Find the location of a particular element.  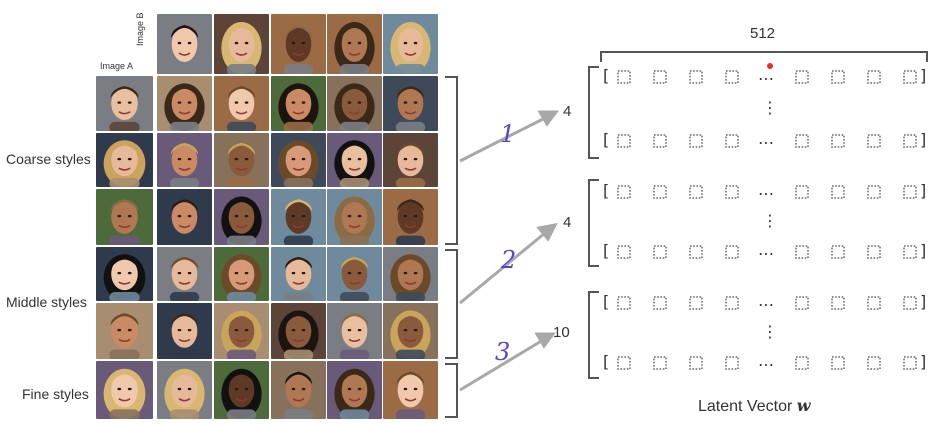

annotation-3: 3 is located at coordinates (503, 352).